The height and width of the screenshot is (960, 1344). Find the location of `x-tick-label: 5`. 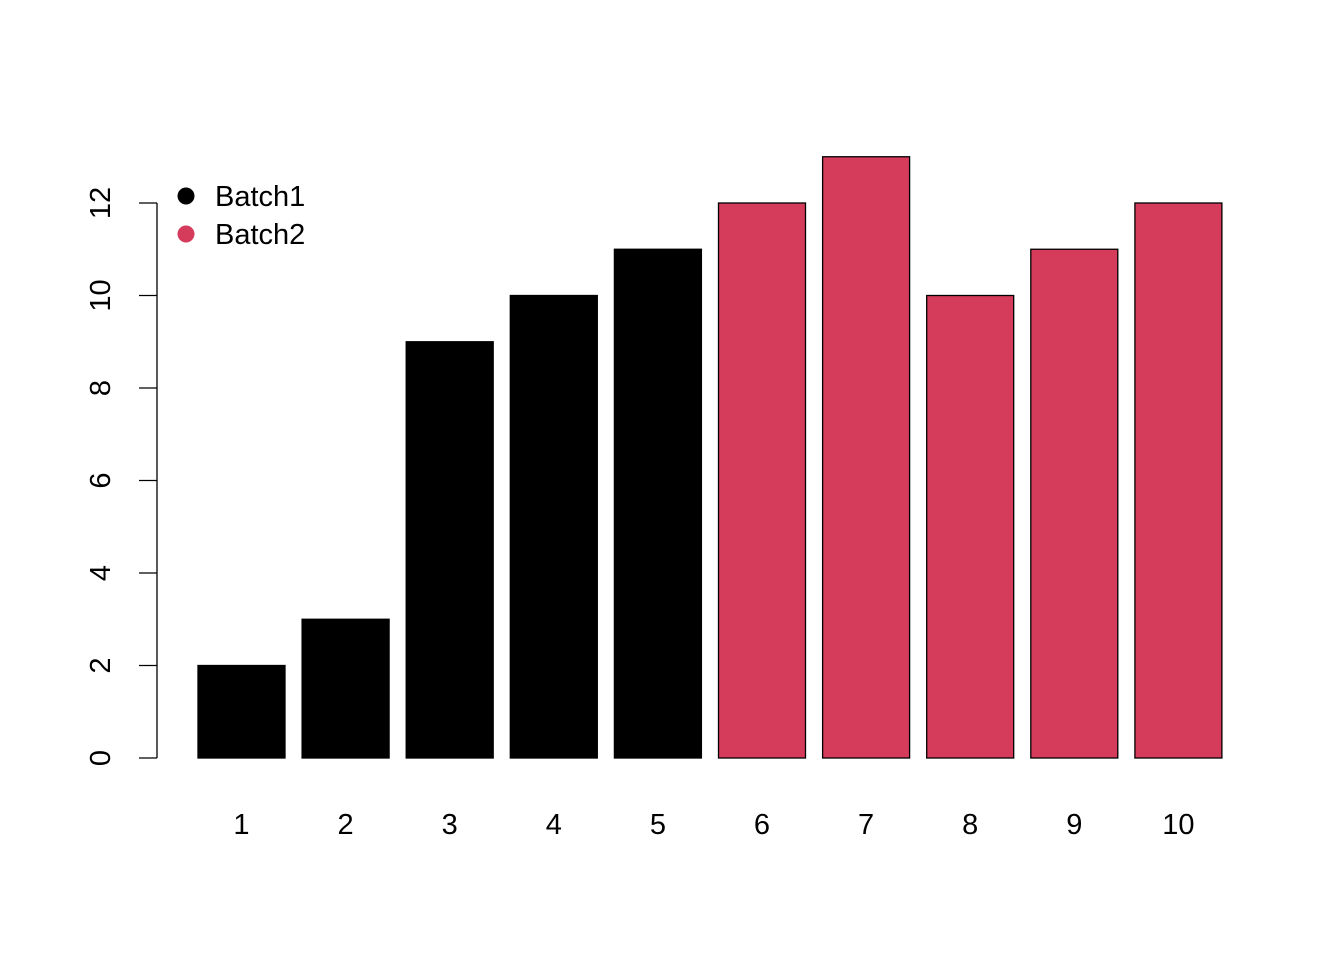

x-tick-label: 5 is located at coordinates (658, 825).